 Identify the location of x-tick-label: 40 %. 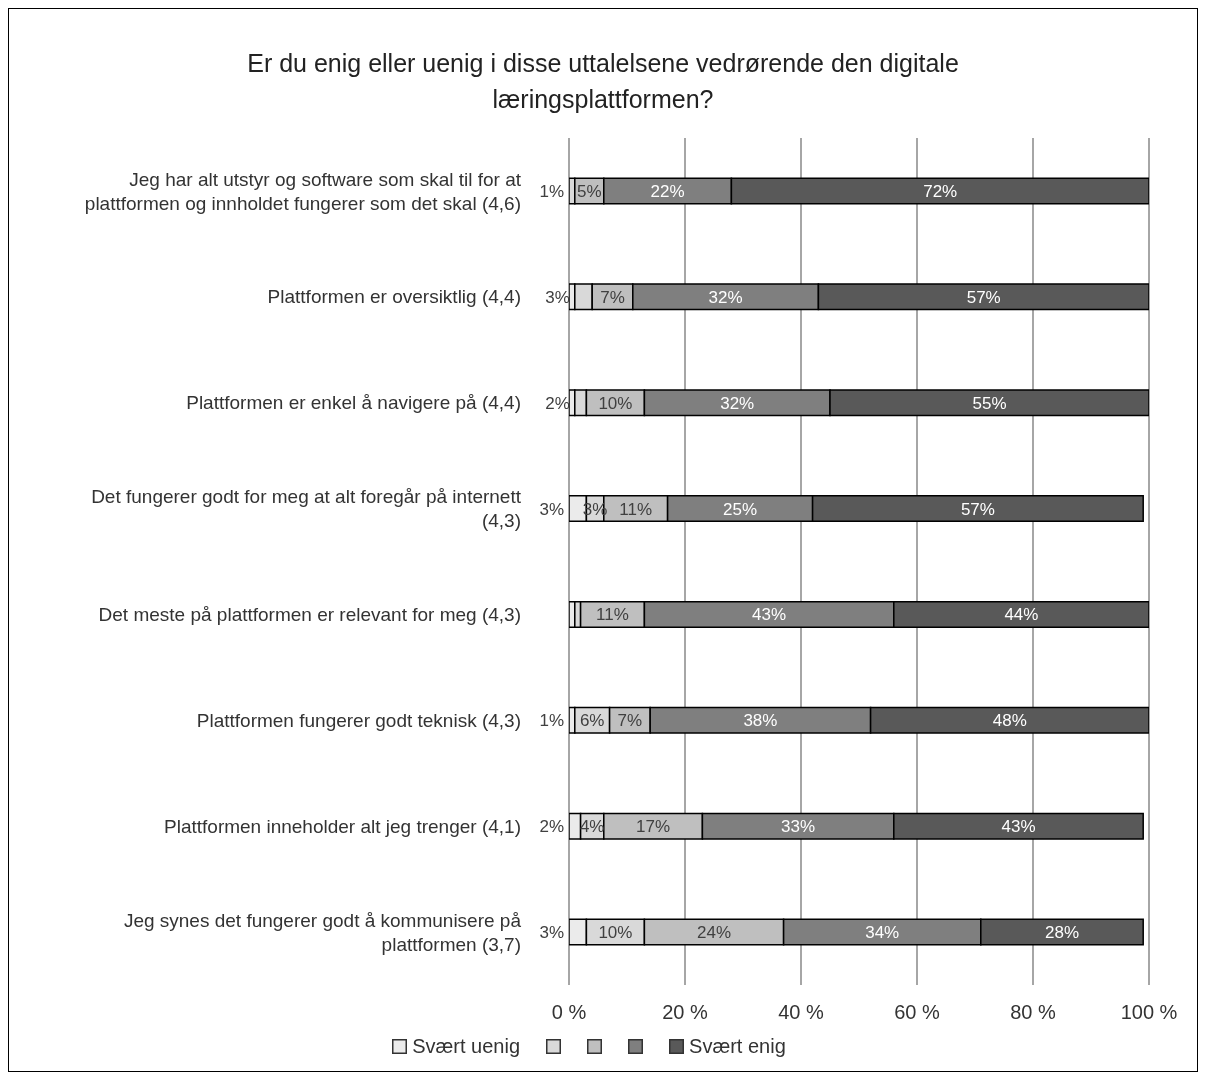
(801, 1011).